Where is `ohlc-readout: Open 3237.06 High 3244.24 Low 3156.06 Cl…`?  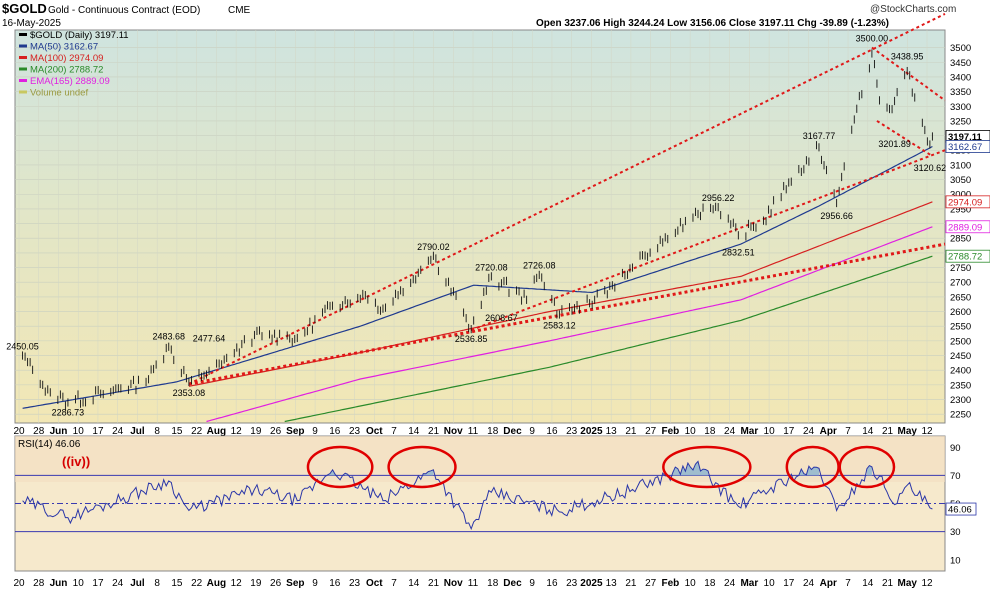 ohlc-readout: Open 3237.06 High 3244.24 Low 3156.06 Cl… is located at coordinates (712, 23).